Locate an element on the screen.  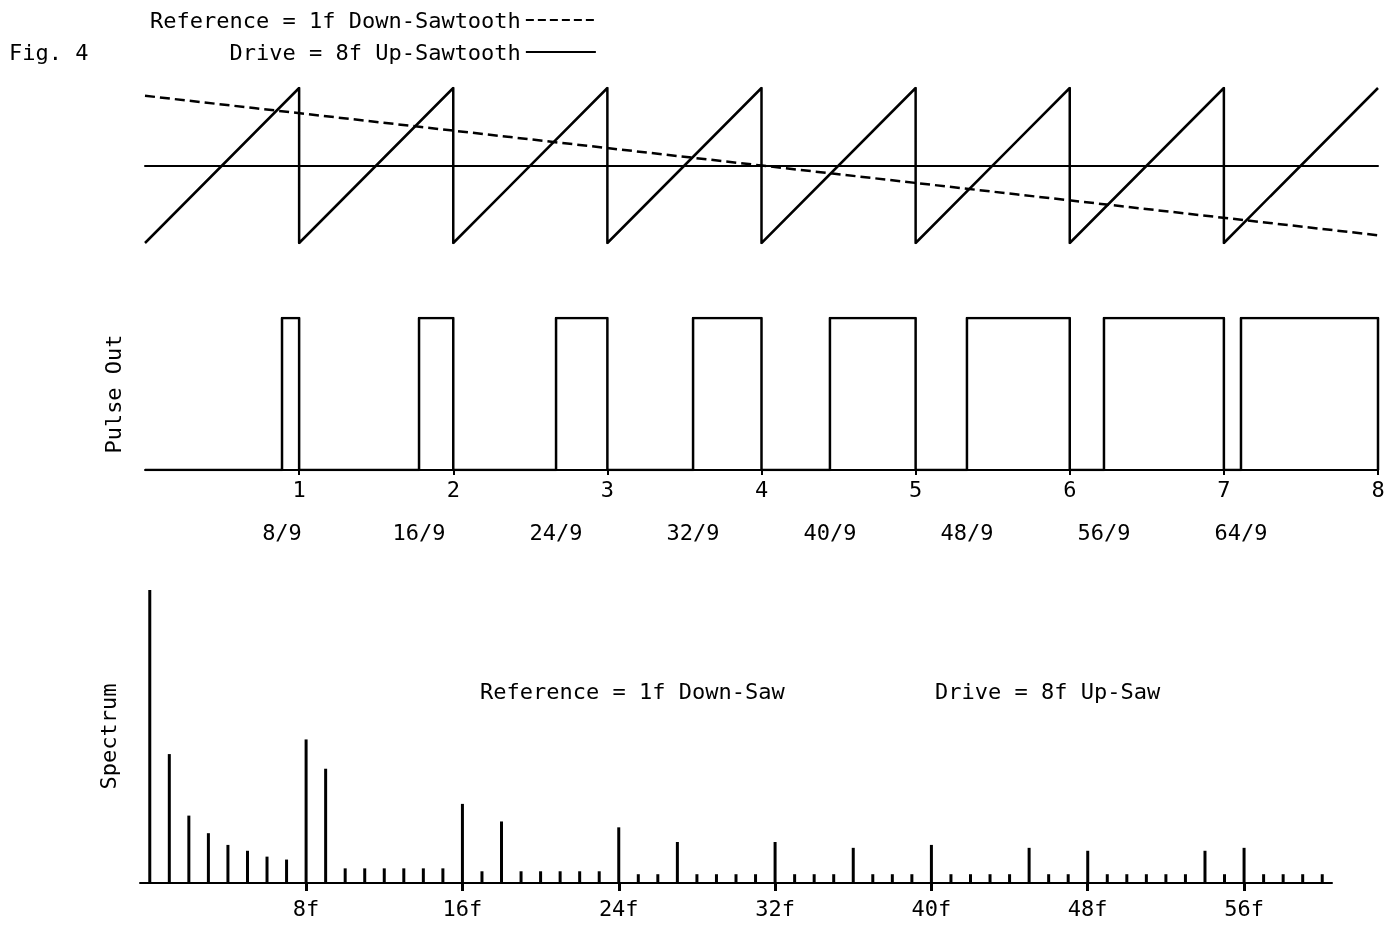
text: 32/9 is located at coordinates (693, 532).